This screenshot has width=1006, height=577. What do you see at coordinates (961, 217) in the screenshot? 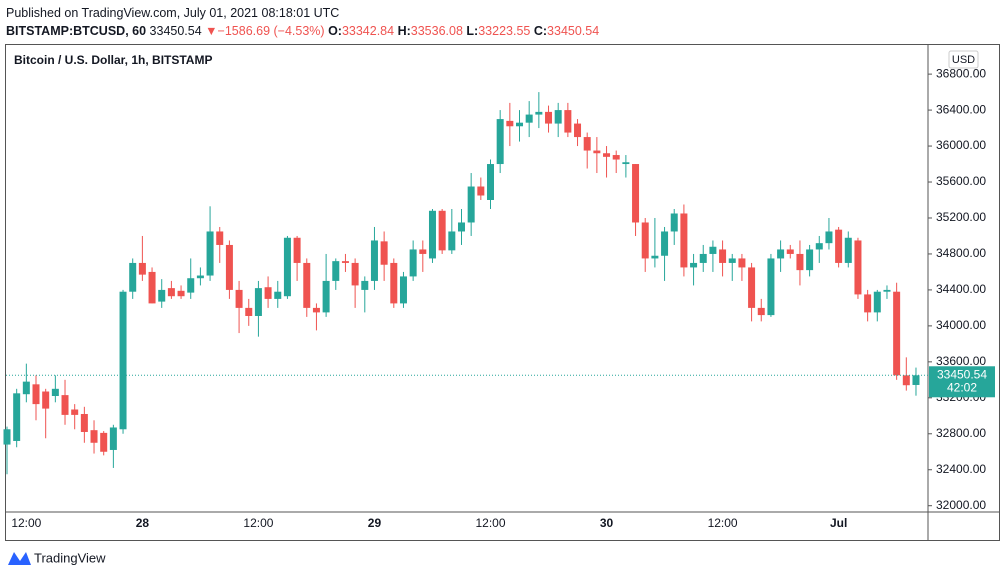
I see `y-tick-label: 35200.00` at bounding box center [961, 217].